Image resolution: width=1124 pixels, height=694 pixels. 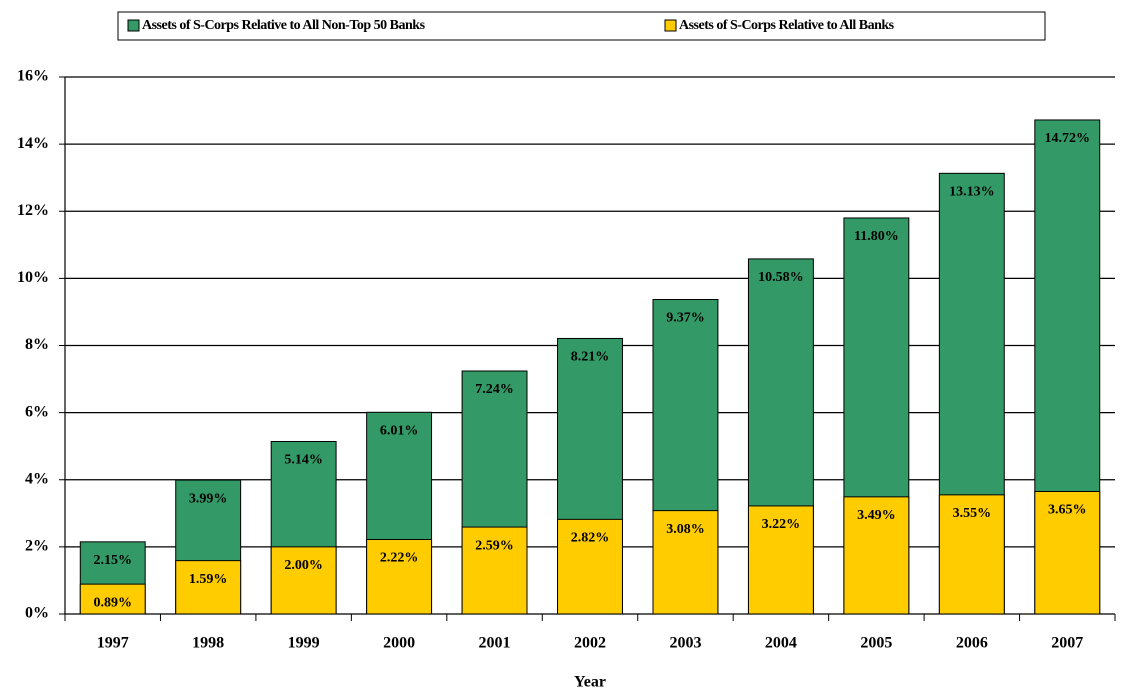 I want to click on data-label: 2.82%, so click(x=590, y=538).